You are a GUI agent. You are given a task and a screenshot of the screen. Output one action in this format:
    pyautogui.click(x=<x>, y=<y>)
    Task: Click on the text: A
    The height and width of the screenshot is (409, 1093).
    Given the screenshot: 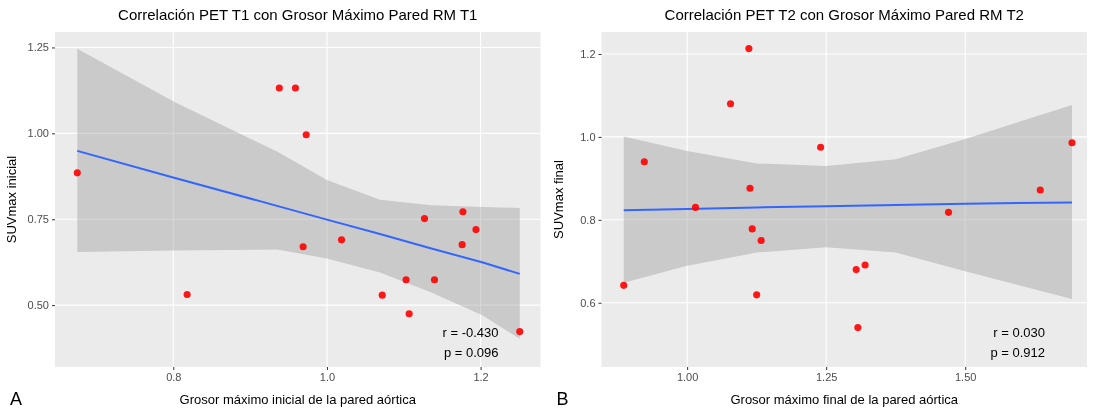 What is the action you would take?
    pyautogui.click(x=16, y=399)
    